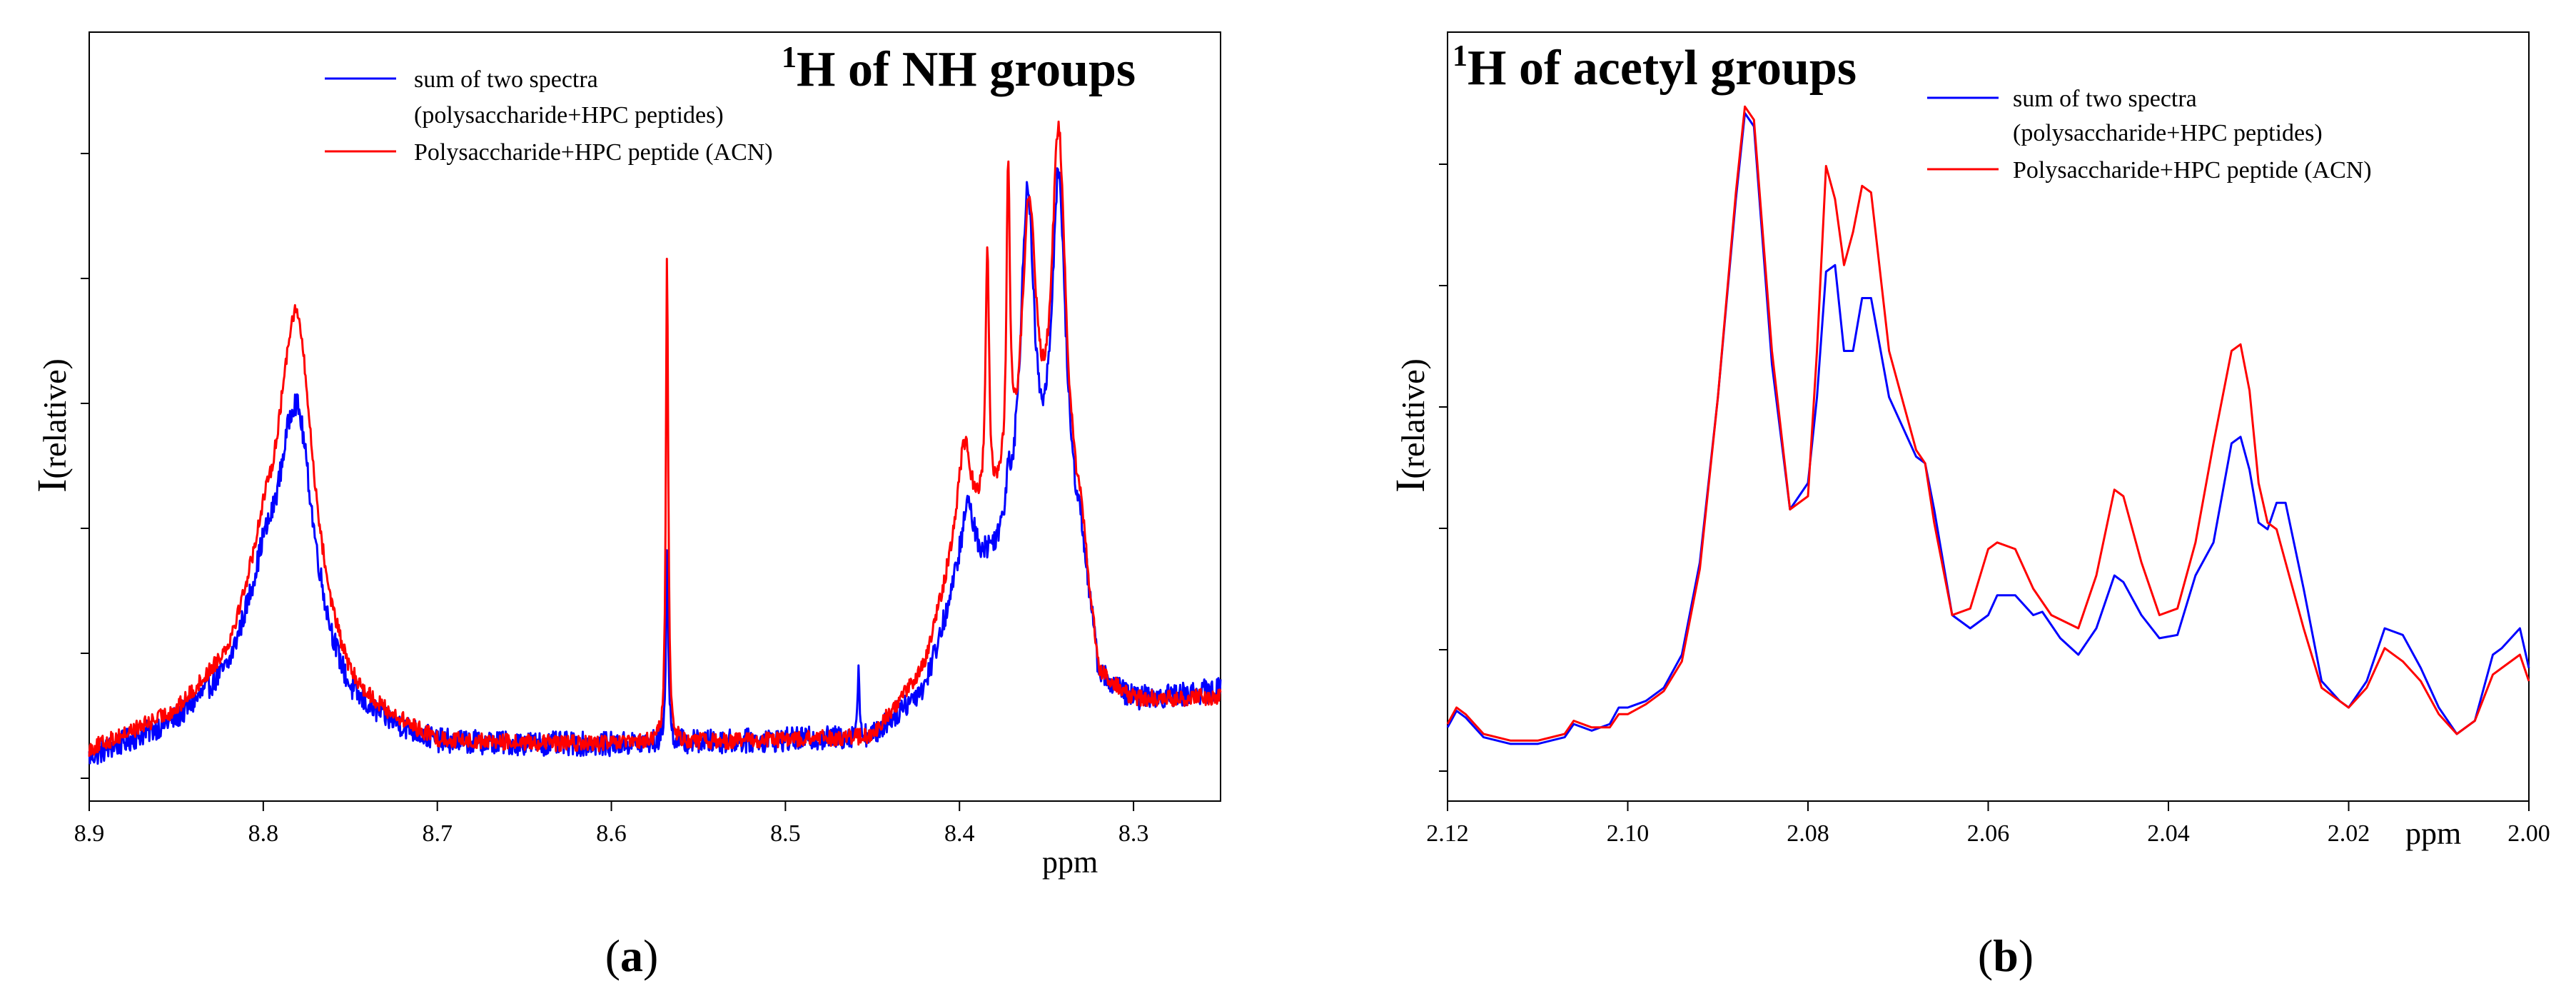  I want to click on x-tick-label-a-5: 8.4, so click(959, 833).